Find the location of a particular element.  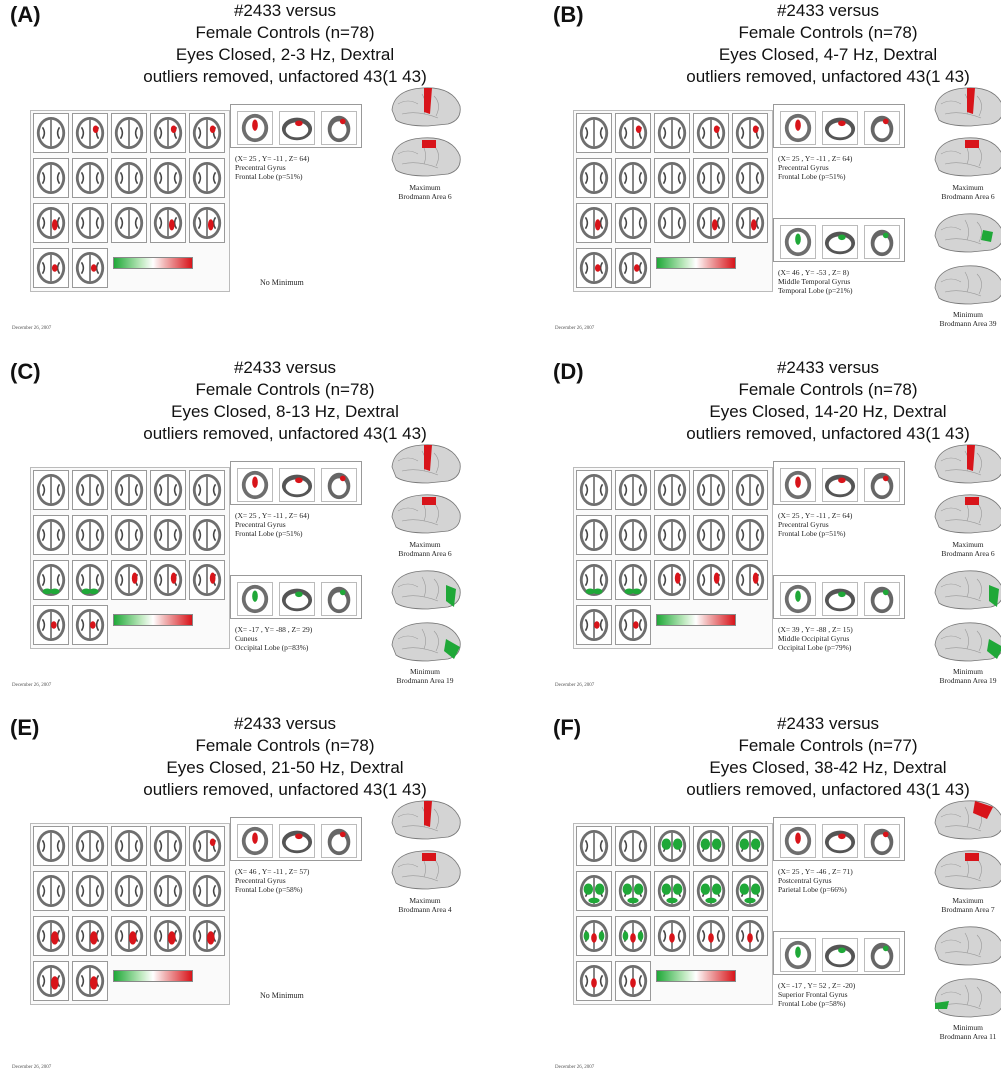

panel-letter: (B) is located at coordinates (568, 14).